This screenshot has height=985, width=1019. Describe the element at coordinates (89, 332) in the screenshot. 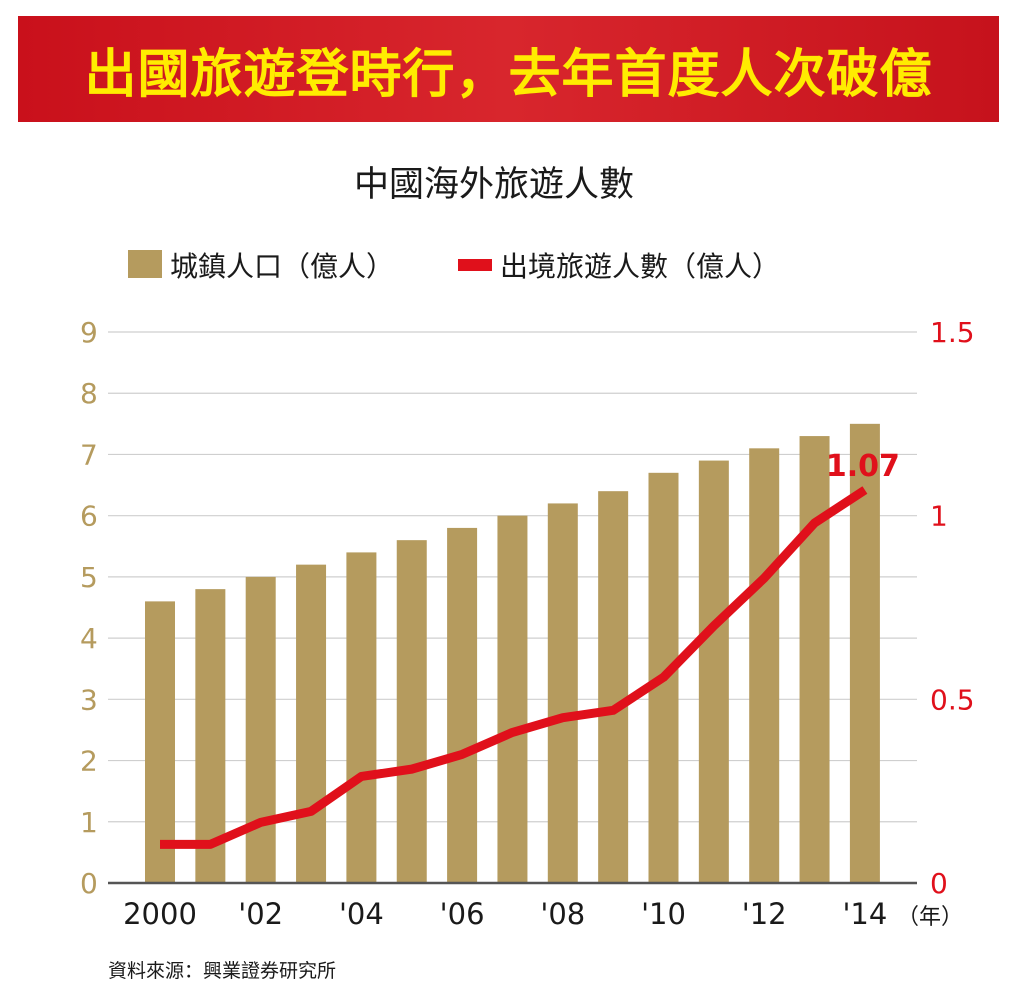

I see `y-left-tick-label: 9` at that location.